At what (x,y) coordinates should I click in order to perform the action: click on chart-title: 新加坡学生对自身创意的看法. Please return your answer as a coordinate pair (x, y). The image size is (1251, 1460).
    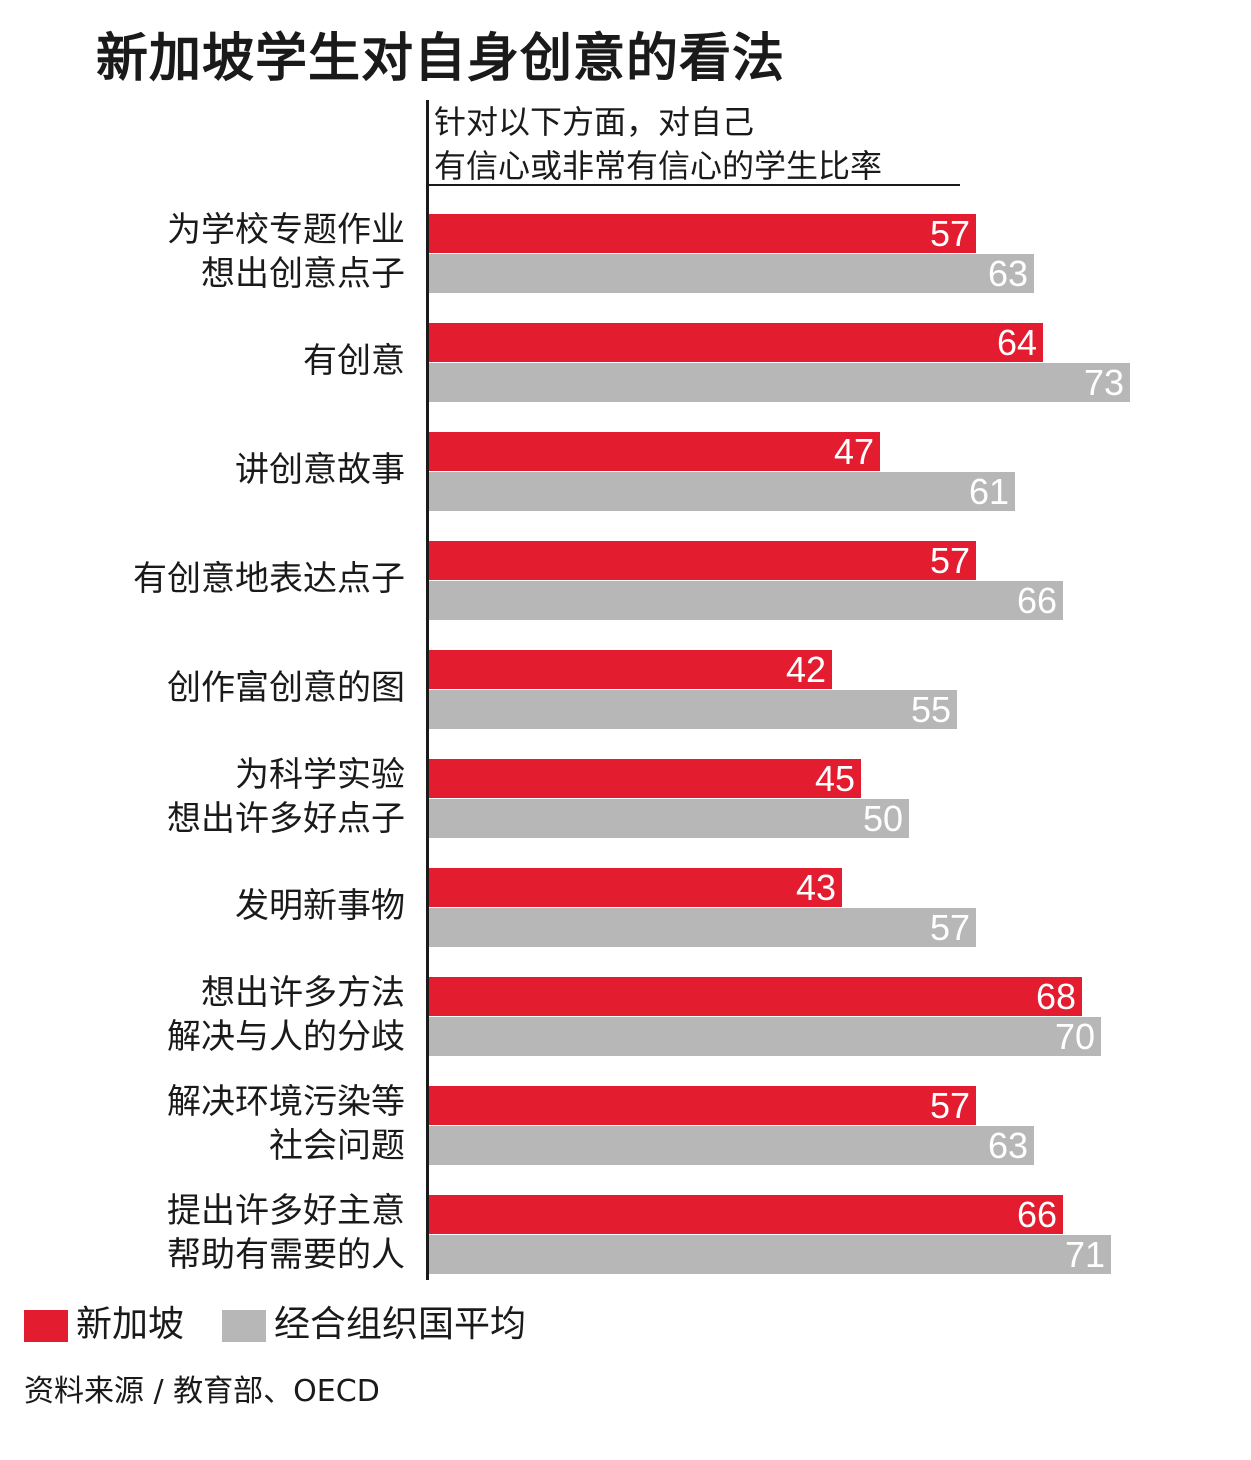
    Looking at the image, I should click on (441, 59).